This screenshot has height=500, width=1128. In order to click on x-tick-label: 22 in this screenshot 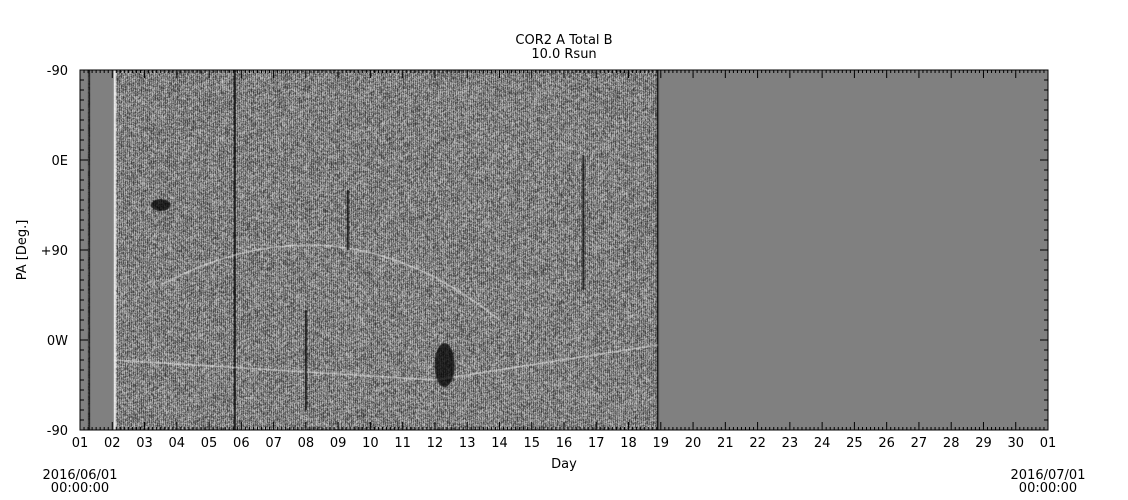, I will do `click(757, 443)`.